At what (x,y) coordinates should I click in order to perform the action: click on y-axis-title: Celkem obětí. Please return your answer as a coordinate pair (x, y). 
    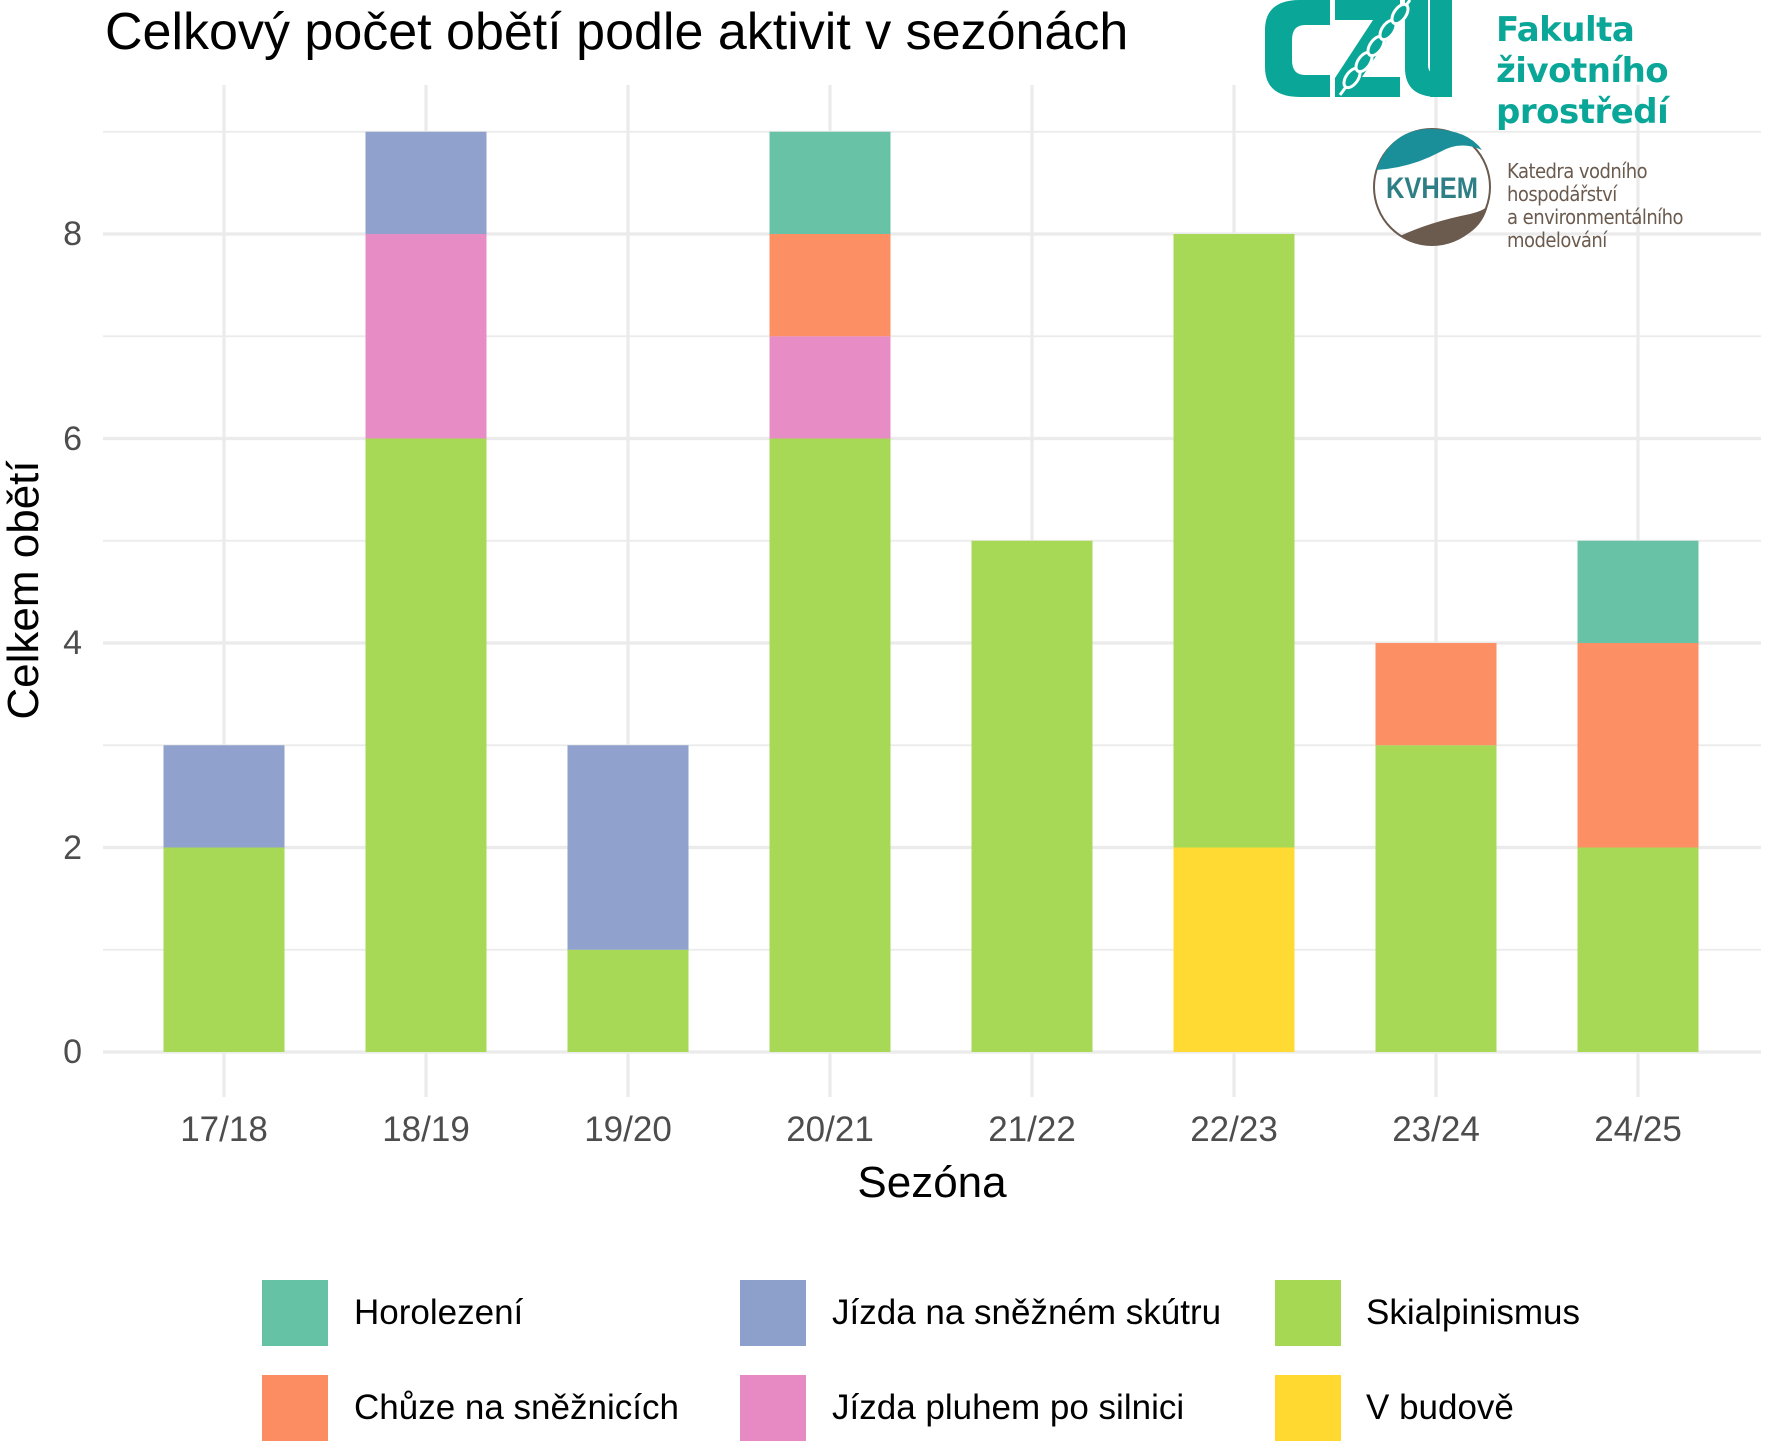
    Looking at the image, I should click on (24, 590).